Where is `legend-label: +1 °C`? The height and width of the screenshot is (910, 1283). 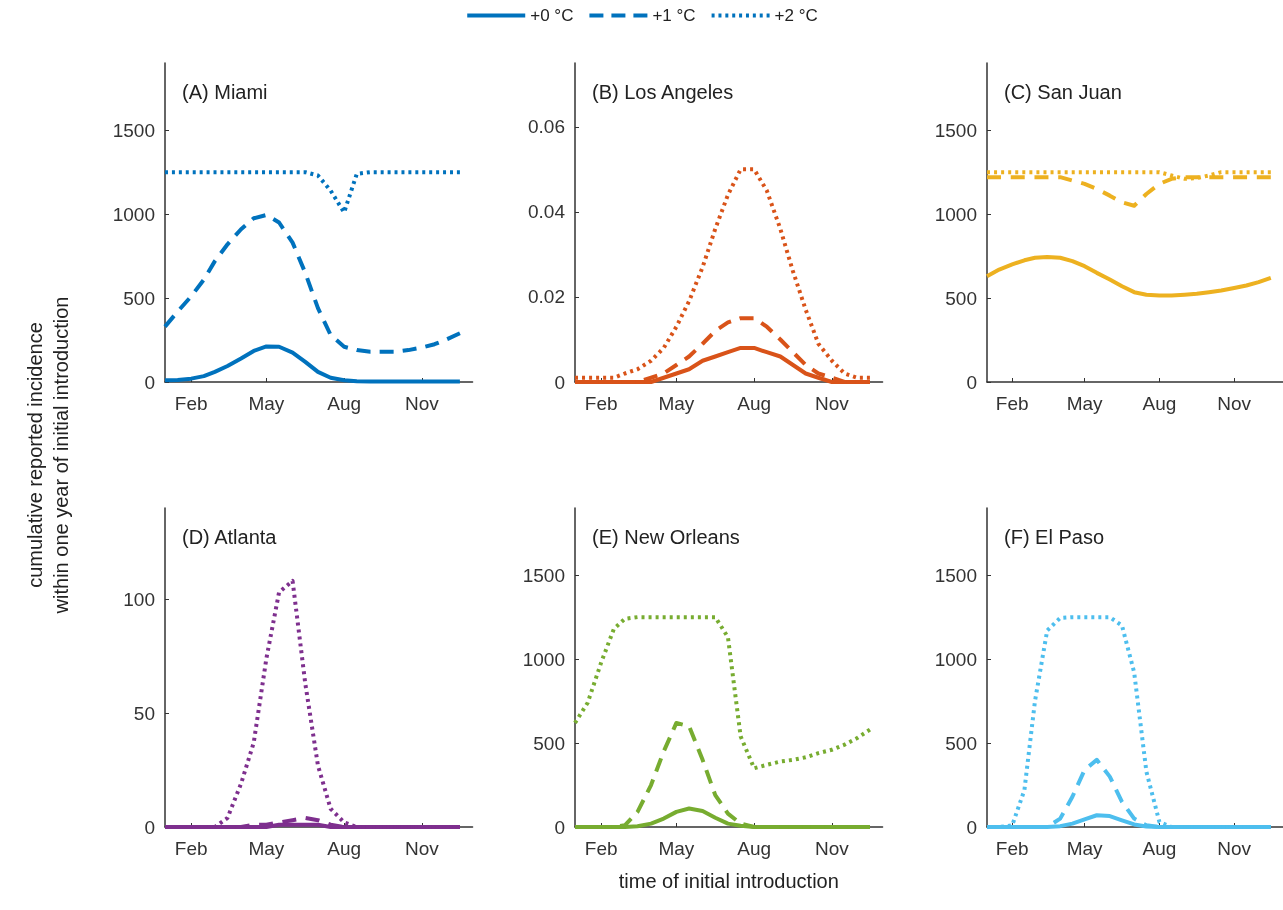
legend-label: +1 °C is located at coordinates (674, 15).